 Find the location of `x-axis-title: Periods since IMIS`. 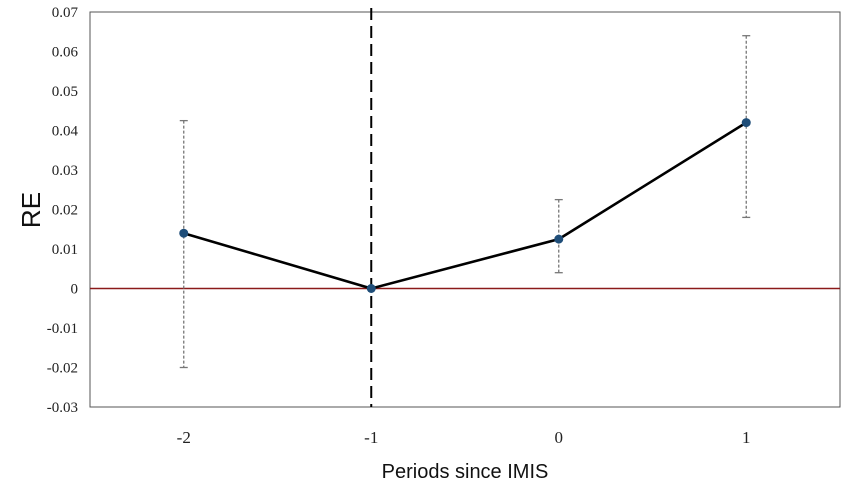

x-axis-title: Periods since IMIS is located at coordinates (465, 472).